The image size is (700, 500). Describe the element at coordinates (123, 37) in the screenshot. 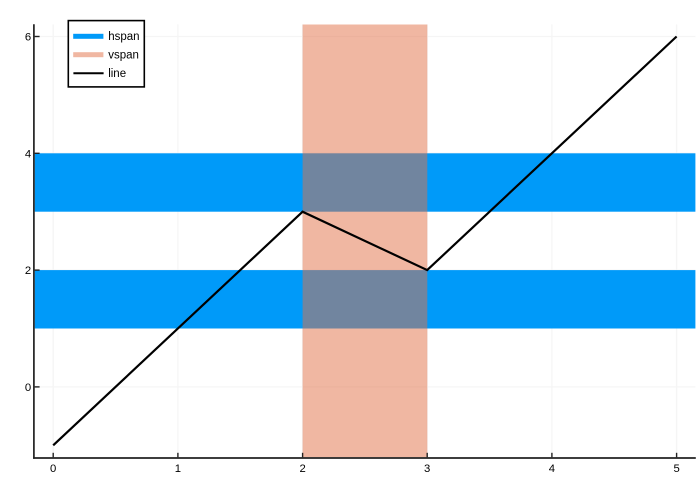

I see `svg-text: hspan` at that location.